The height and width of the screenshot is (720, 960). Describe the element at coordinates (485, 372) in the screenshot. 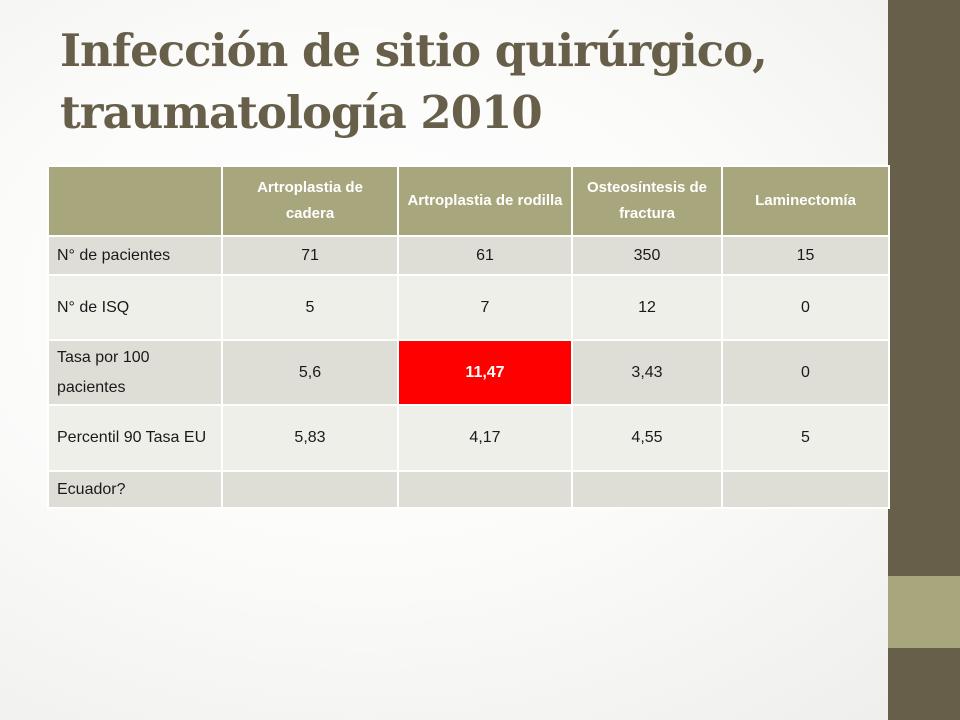

I see `highlighted-rate-cell: 11,47` at that location.